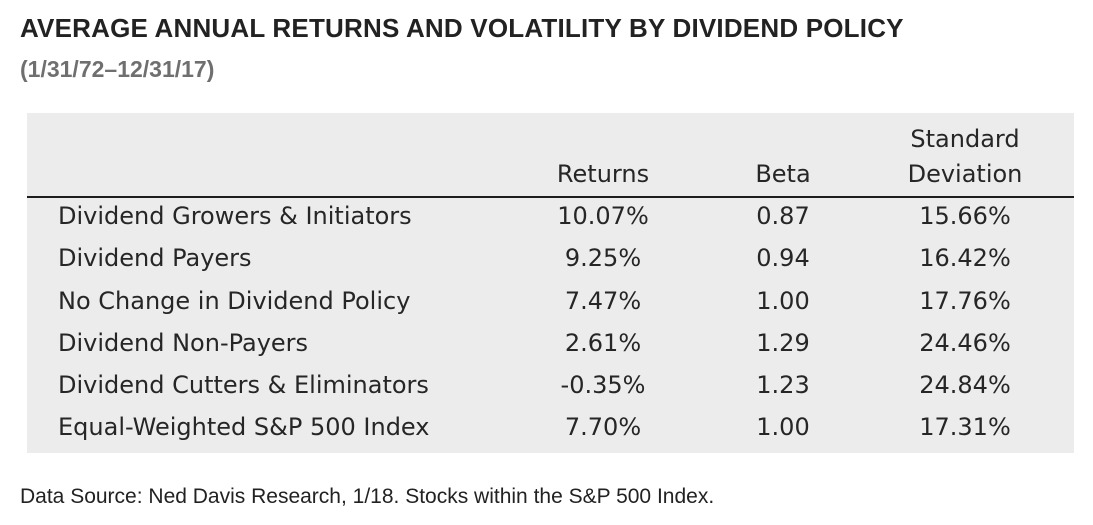  Describe the element at coordinates (783, 174) in the screenshot. I see `column-header-beta: Beta` at that location.